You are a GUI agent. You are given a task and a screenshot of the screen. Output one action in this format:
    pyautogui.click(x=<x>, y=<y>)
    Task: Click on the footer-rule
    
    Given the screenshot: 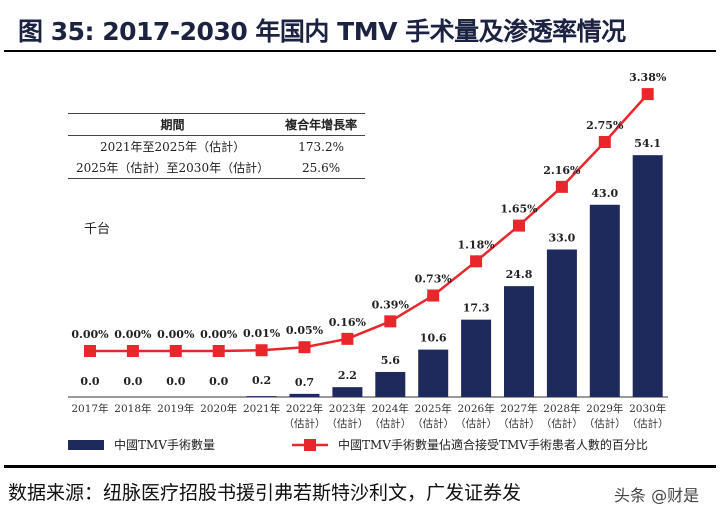 What is the action you would take?
    pyautogui.click(x=360, y=466)
    